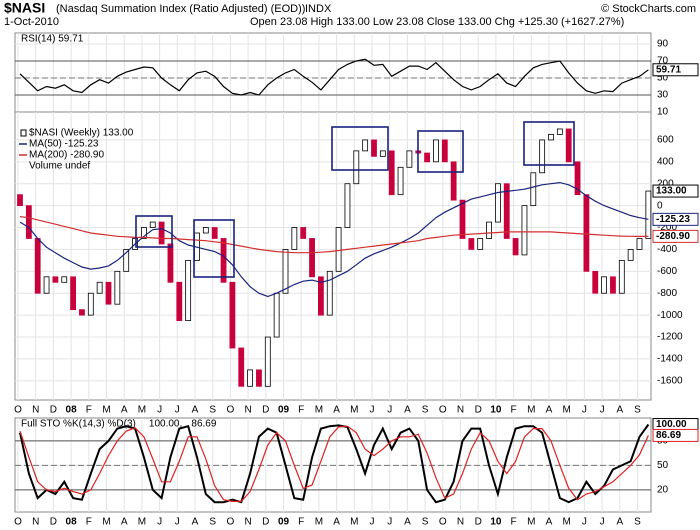 The image size is (700, 530). I want to click on date: 1-Oct-2010, so click(31, 22).